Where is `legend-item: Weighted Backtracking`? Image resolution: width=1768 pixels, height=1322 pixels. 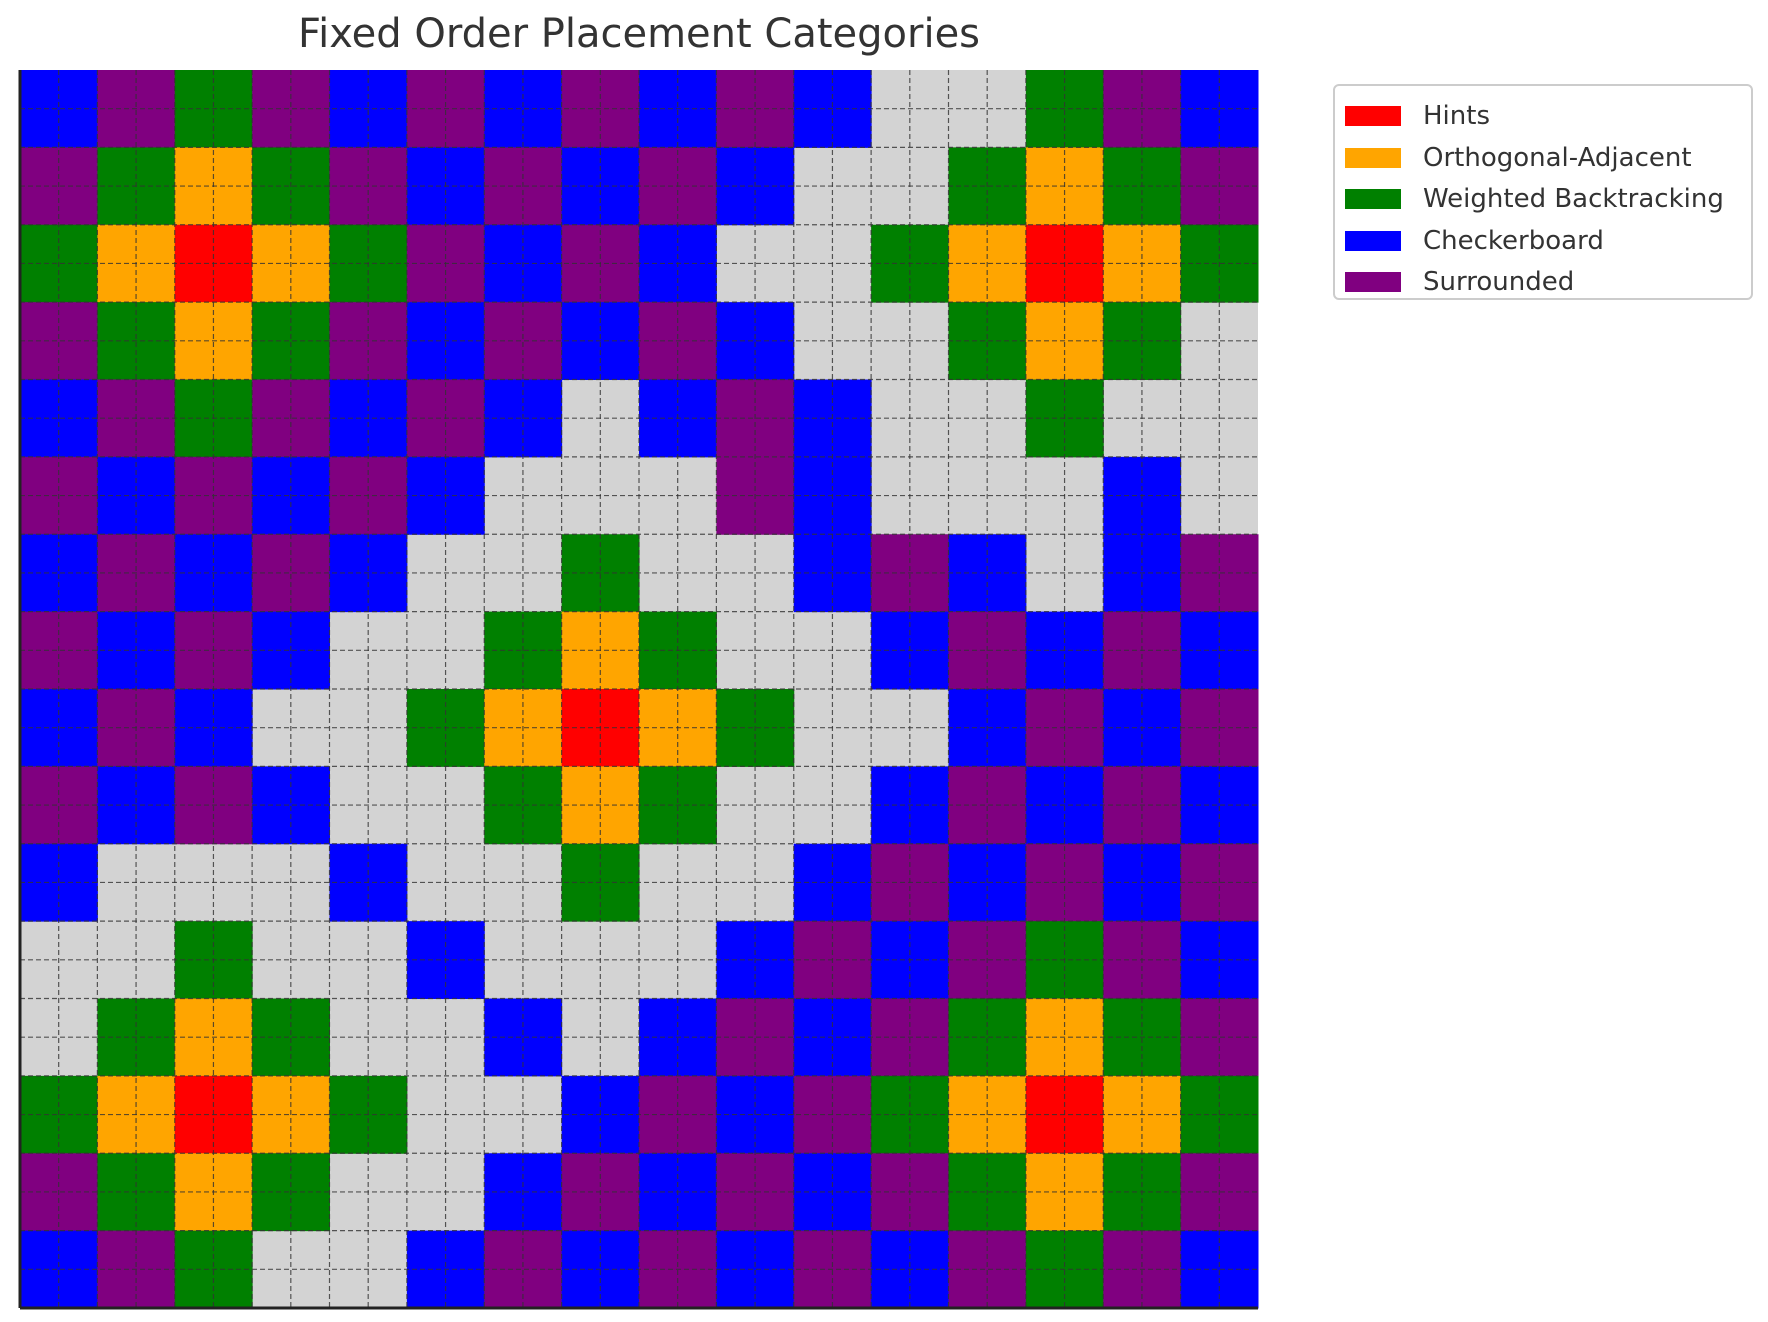 legend-item: Weighted Backtracking is located at coordinates (1534, 199).